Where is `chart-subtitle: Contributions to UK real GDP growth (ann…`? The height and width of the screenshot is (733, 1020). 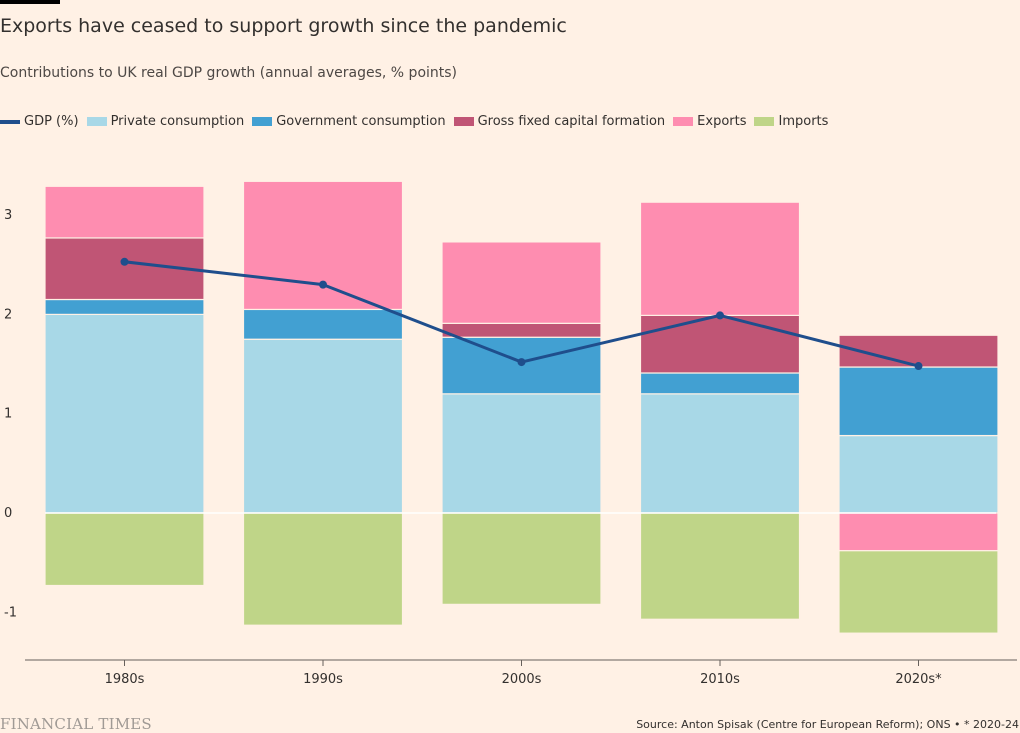 chart-subtitle: Contributions to UK real GDP growth (ann… is located at coordinates (229, 73).